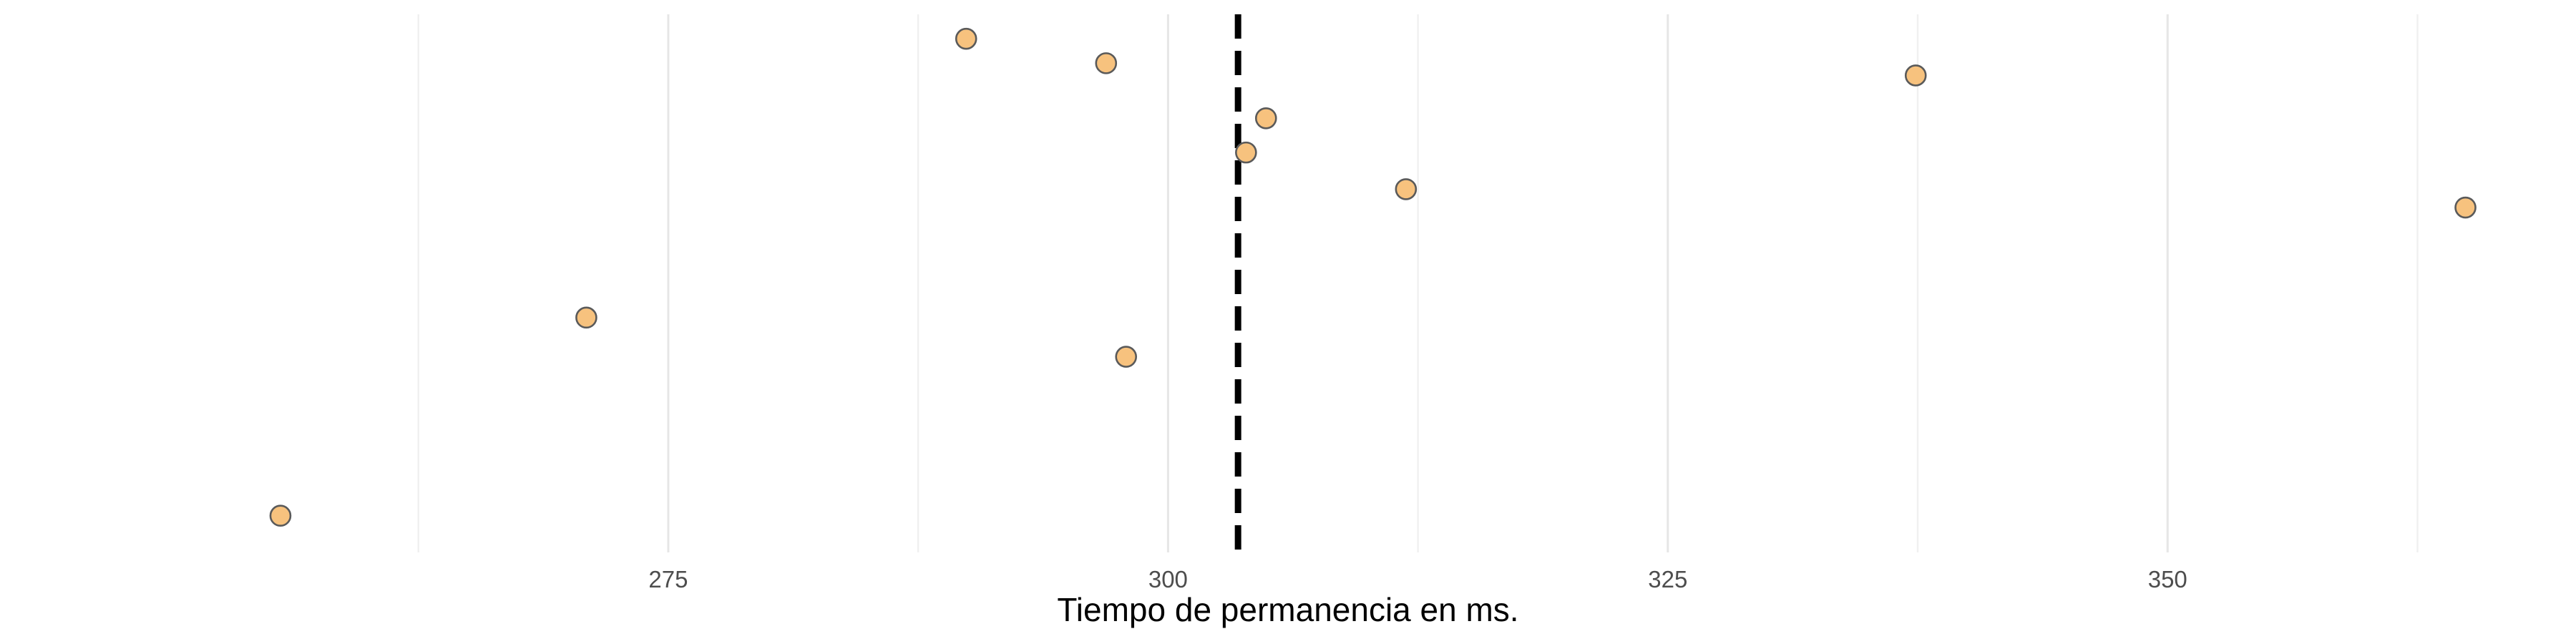  Describe the element at coordinates (1168, 579) in the screenshot. I see `x-tick-label: 300` at that location.